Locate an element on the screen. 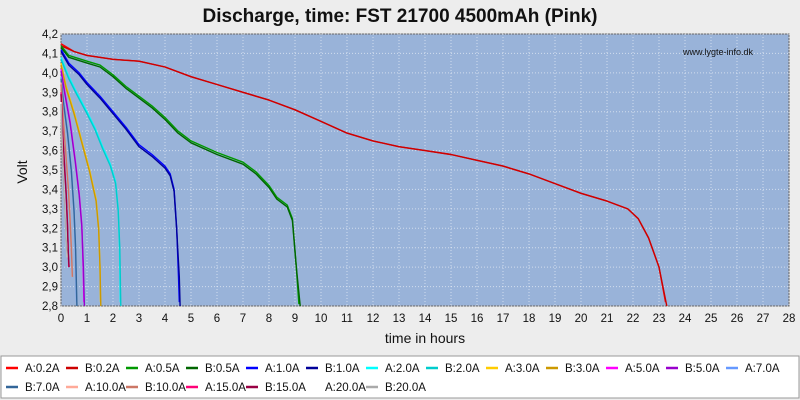  legend-entry: B:2.0A is located at coordinates (462, 369).